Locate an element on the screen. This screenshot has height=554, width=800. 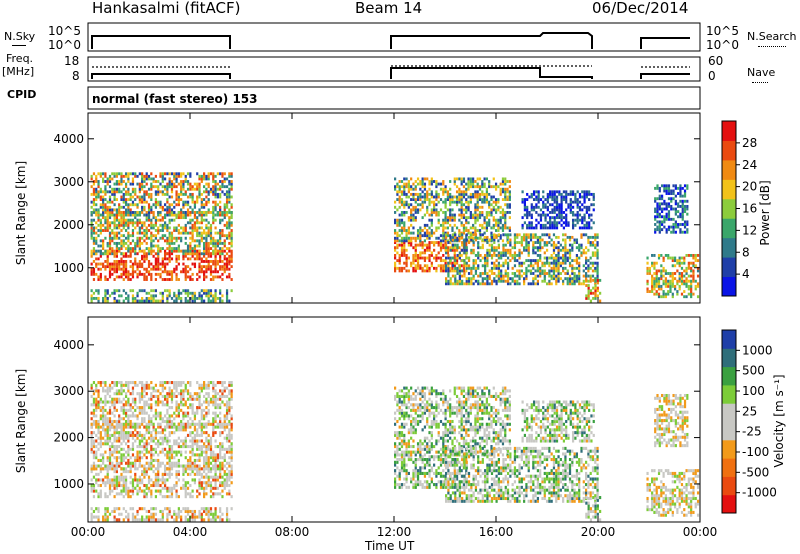
nave-legend-line is located at coordinates (760, 82).